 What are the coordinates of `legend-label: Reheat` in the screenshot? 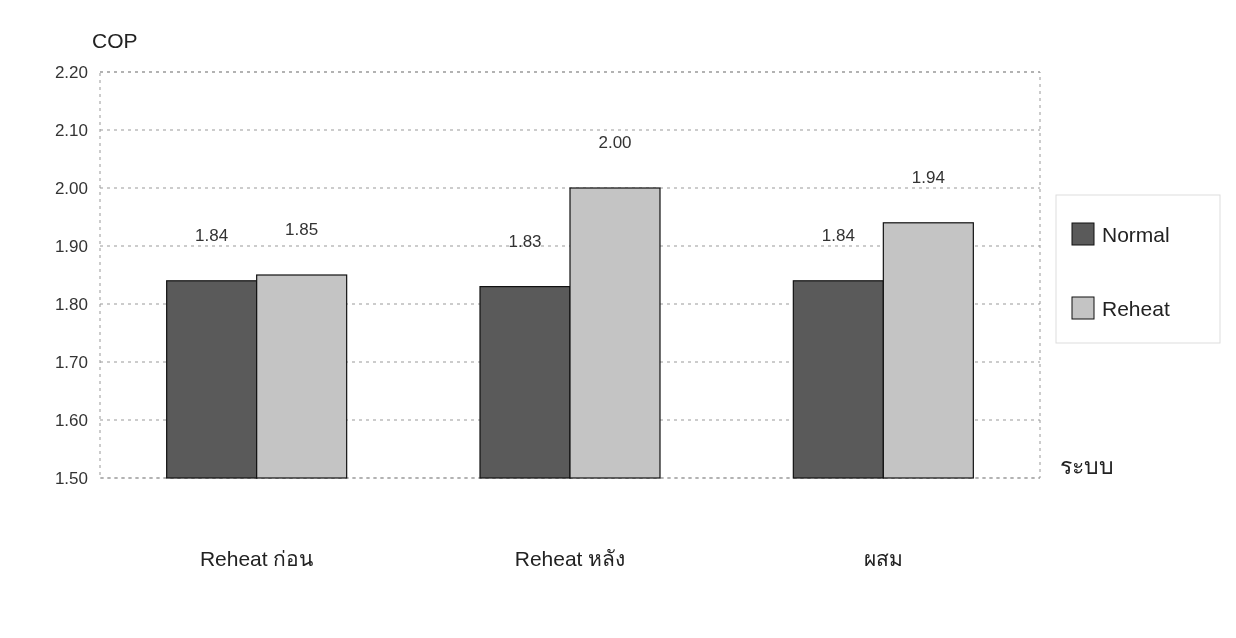 It's located at (1136, 308).